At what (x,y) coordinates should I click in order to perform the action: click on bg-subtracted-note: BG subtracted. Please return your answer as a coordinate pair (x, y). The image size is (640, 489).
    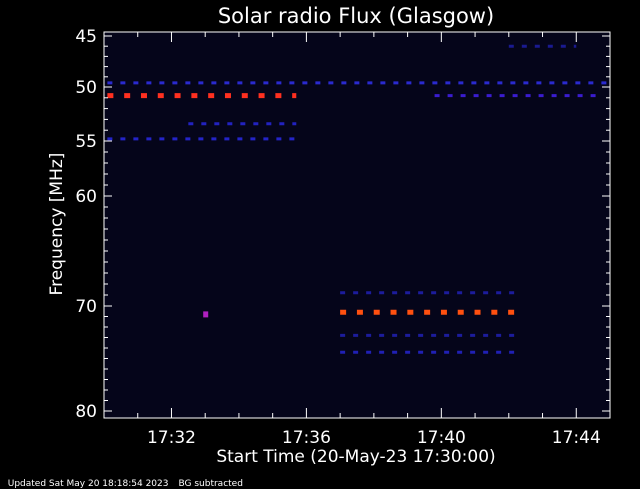
    Looking at the image, I should click on (210, 484).